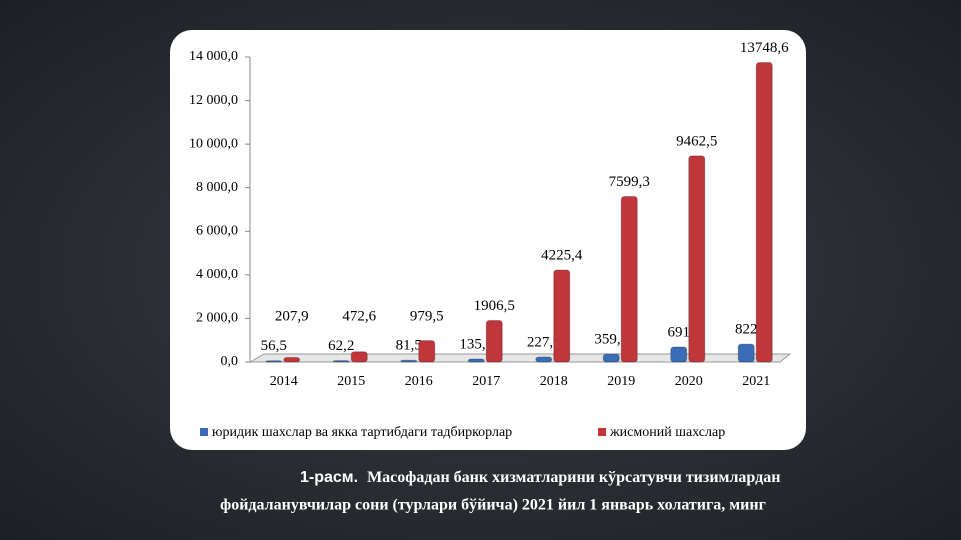 Image resolution: width=961 pixels, height=540 pixels. What do you see at coordinates (341, 346) in the screenshot?
I see `value-label: 62,2` at bounding box center [341, 346].